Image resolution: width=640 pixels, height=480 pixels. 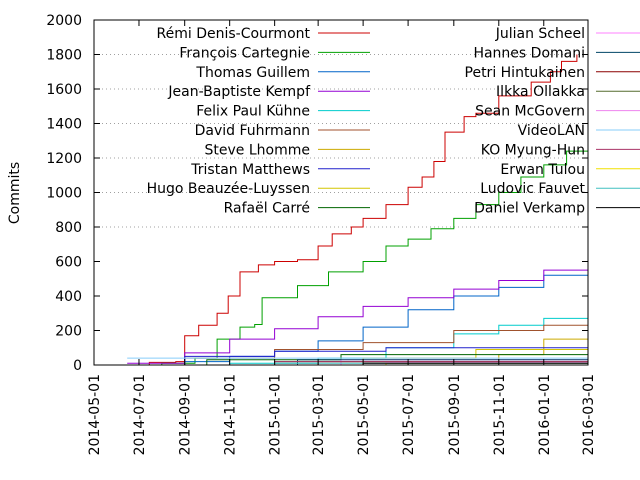 What do you see at coordinates (64, 159) in the screenshot?
I see `y-tick-label: 1200` at bounding box center [64, 159].